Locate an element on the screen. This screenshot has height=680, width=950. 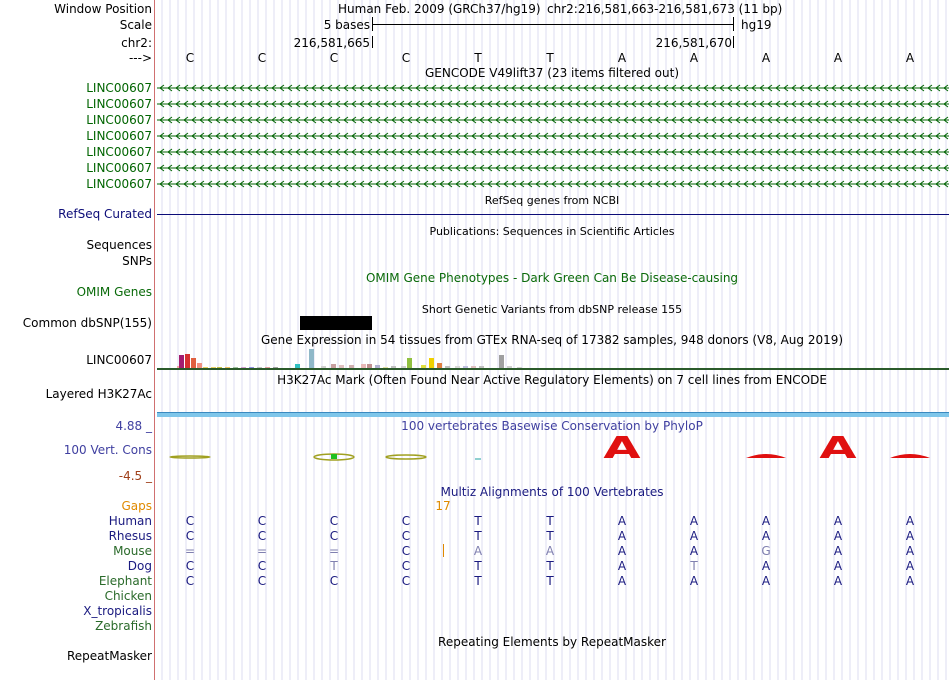
species-label: Elephant is located at coordinates (125, 581).